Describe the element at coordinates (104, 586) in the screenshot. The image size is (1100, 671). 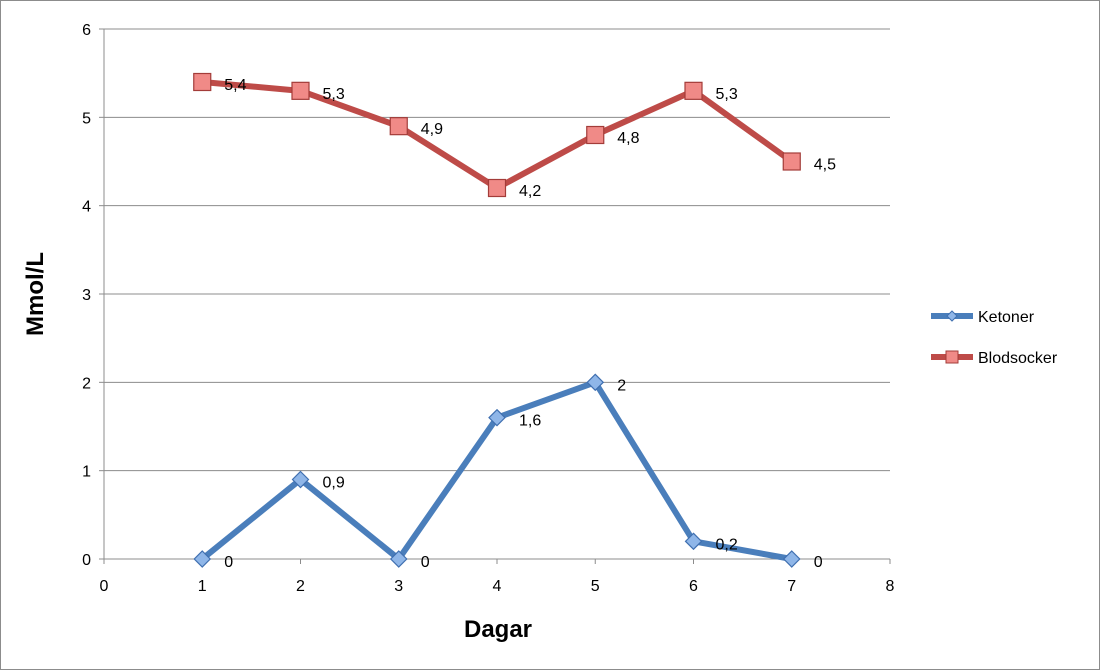
I see `x-tick-label: 0` at that location.